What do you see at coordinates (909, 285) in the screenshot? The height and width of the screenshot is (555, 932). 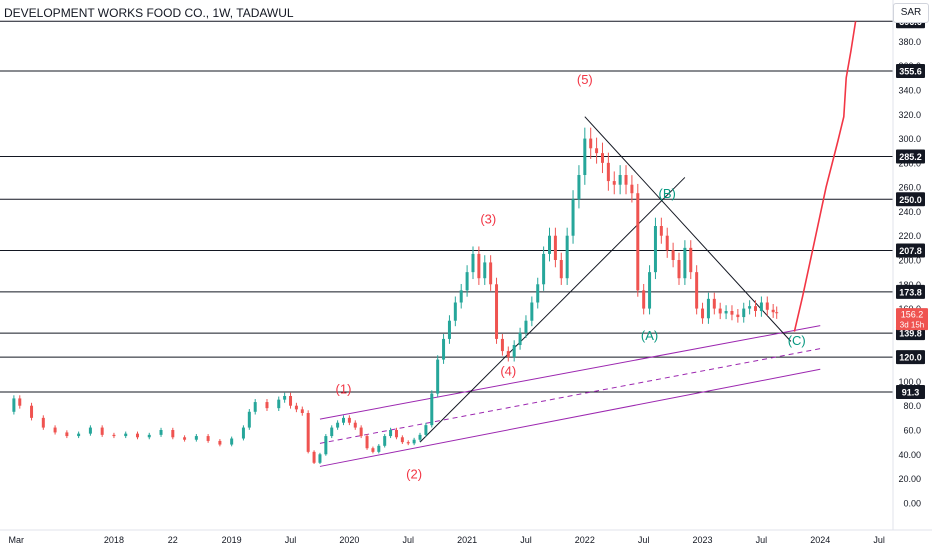 I see `y-tick-label: 180.0` at bounding box center [909, 285].